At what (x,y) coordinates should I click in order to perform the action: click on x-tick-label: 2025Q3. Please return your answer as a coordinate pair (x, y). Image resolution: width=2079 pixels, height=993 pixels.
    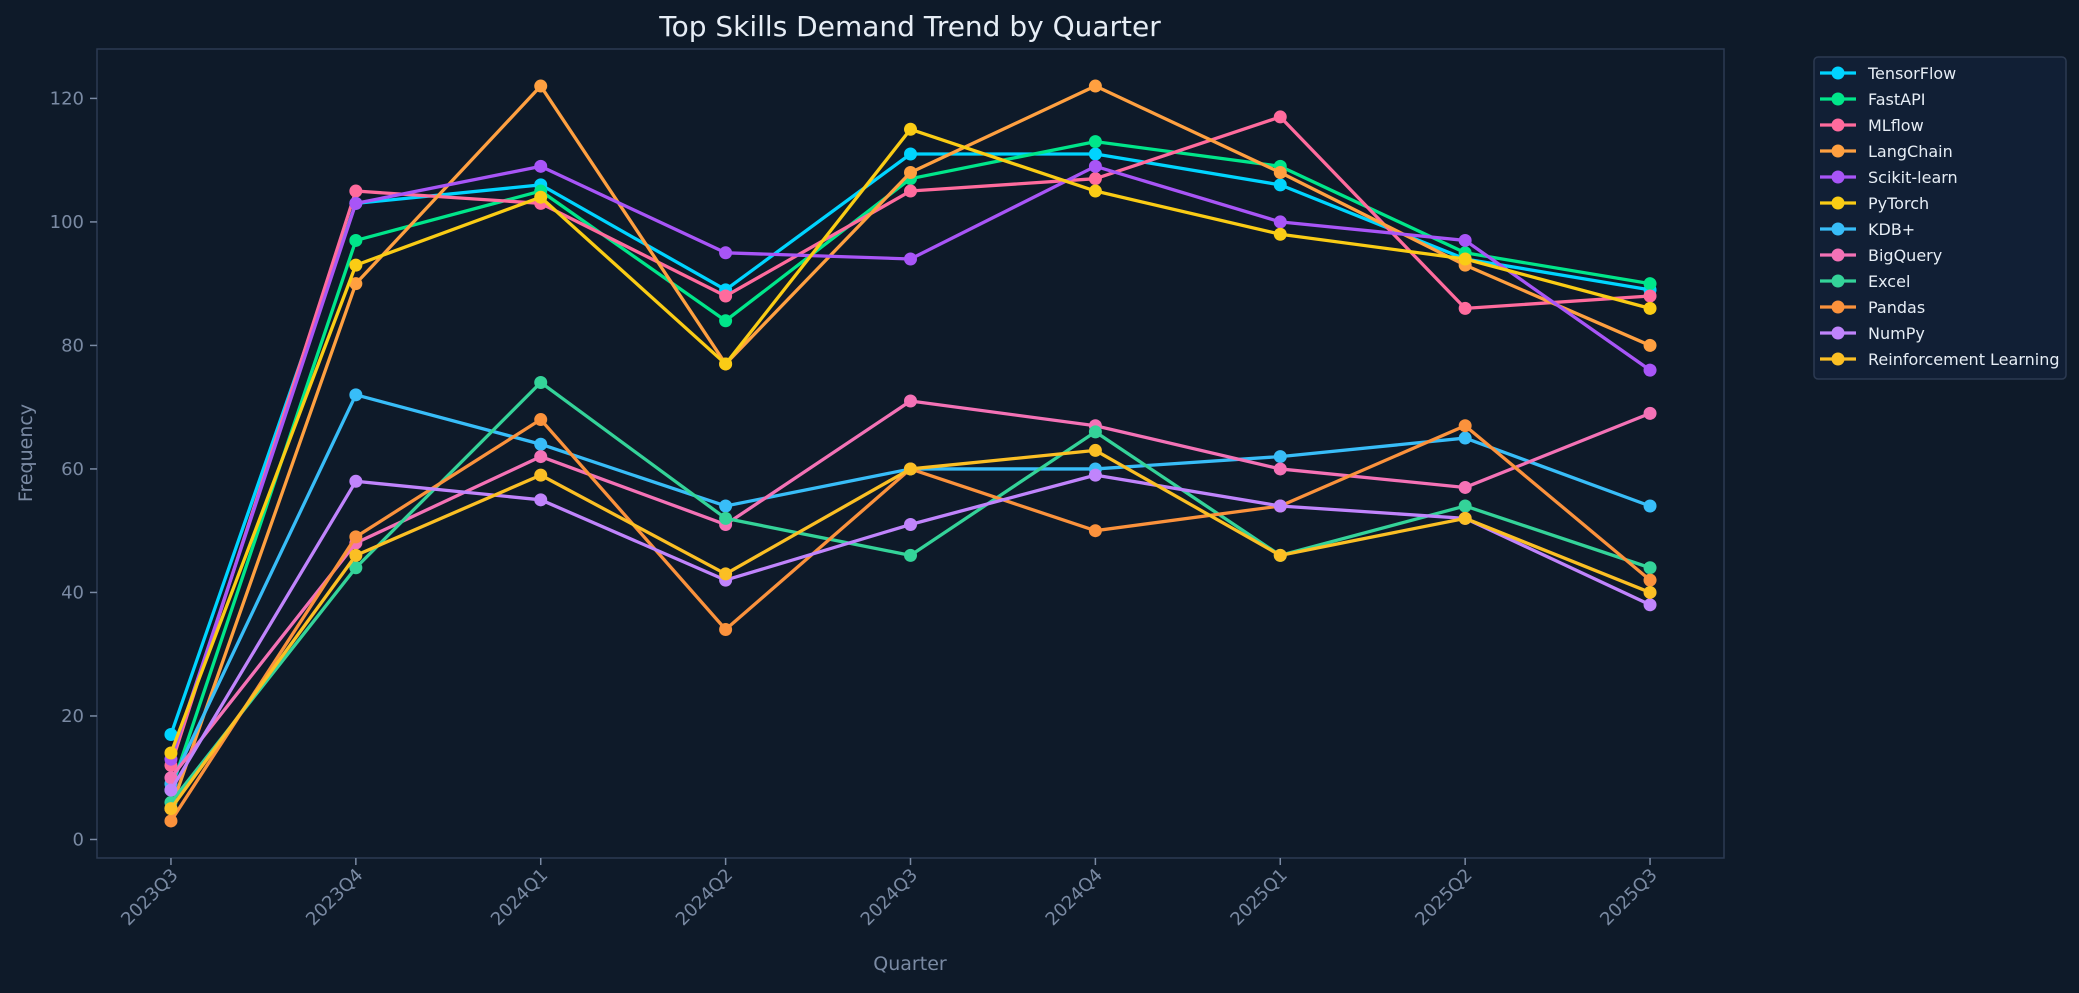
    Looking at the image, I should click on (1628, 897).